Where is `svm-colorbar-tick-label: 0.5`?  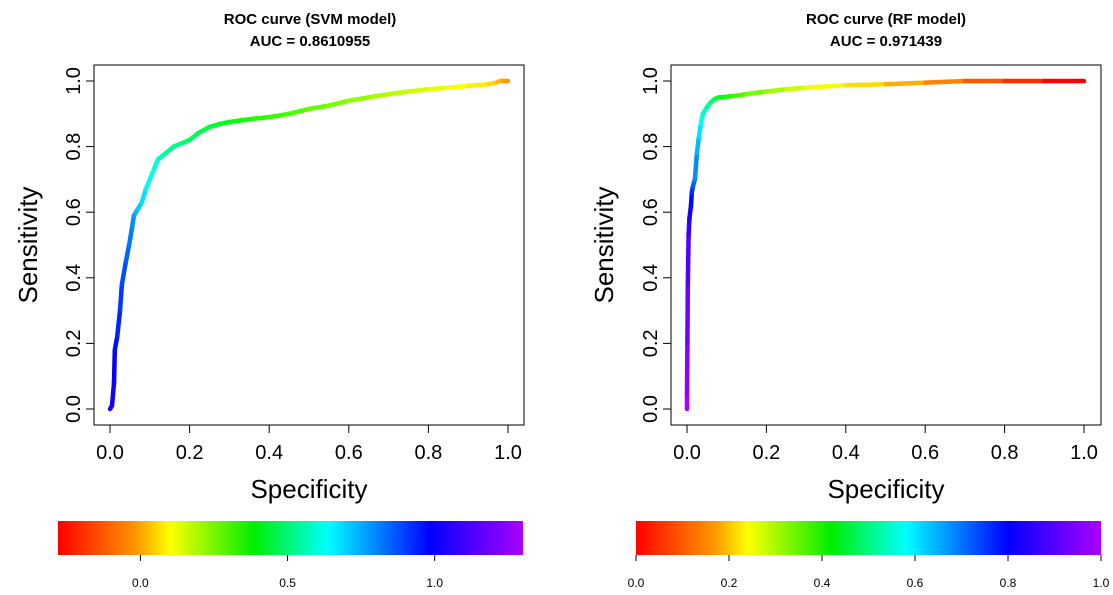
svm-colorbar-tick-label: 0.5 is located at coordinates (287, 583).